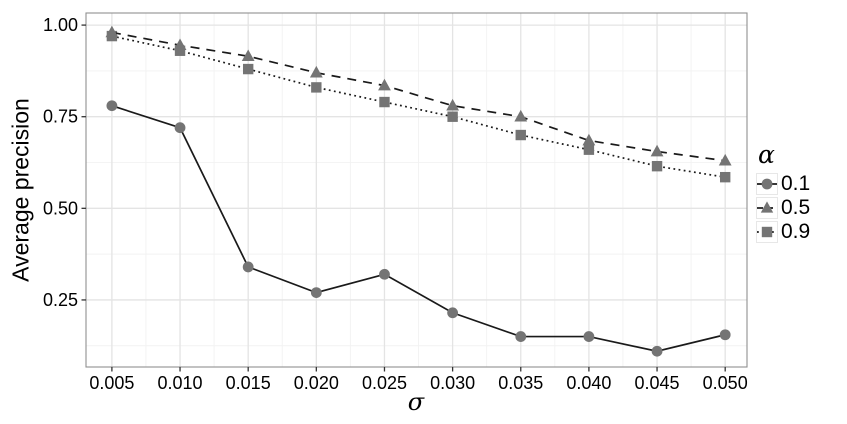  What do you see at coordinates (520, 383) in the screenshot?
I see `x-tick-label: 0.035` at bounding box center [520, 383].